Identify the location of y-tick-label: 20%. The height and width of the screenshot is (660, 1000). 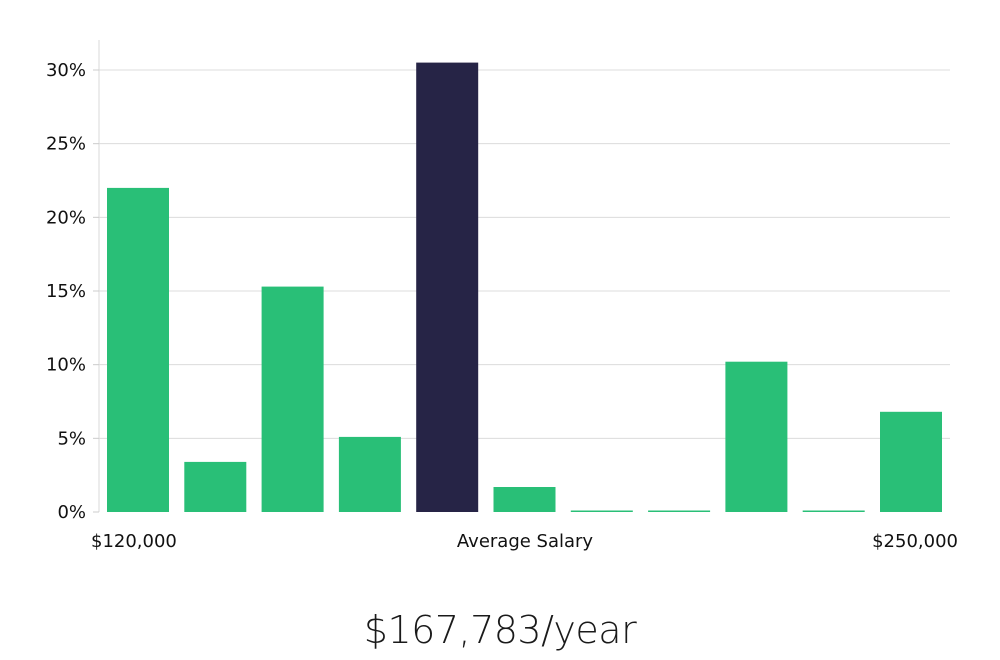
(66, 217).